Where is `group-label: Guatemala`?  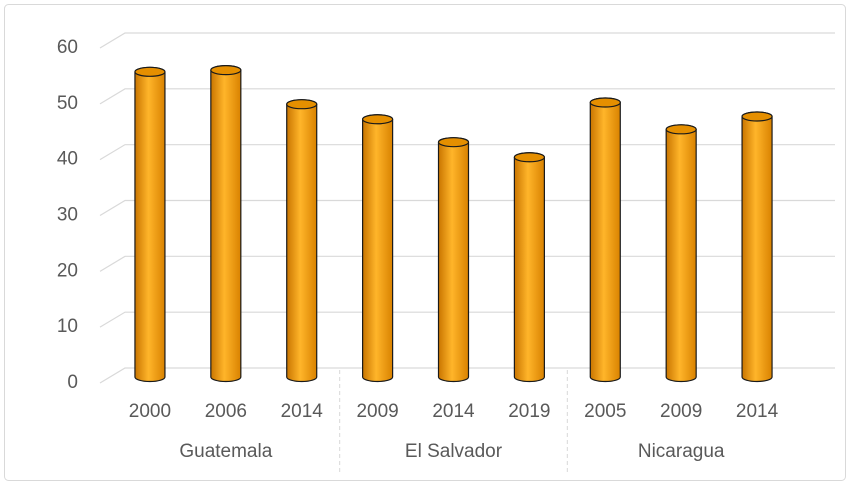 group-label: Guatemala is located at coordinates (225, 451).